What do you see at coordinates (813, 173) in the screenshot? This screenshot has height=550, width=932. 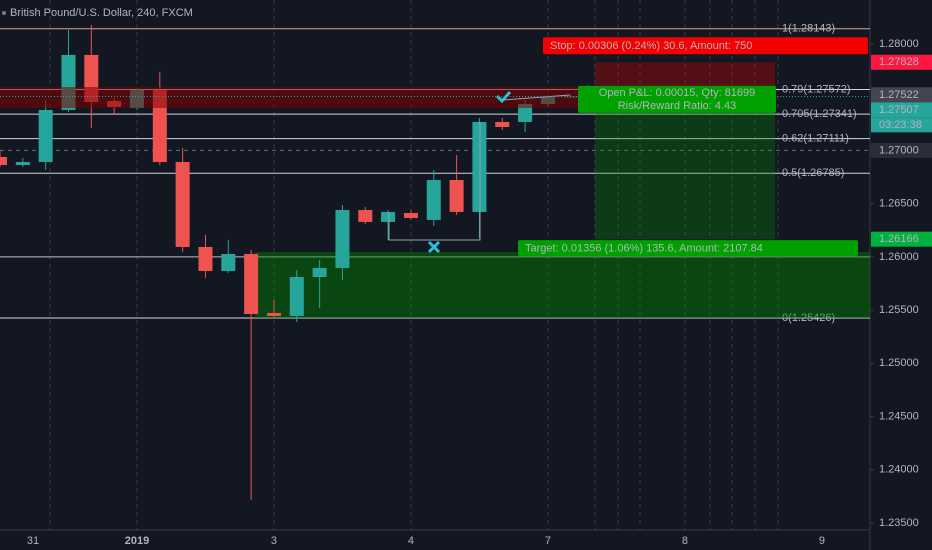 I see `fib-label: 0.5(1.26785)` at bounding box center [813, 173].